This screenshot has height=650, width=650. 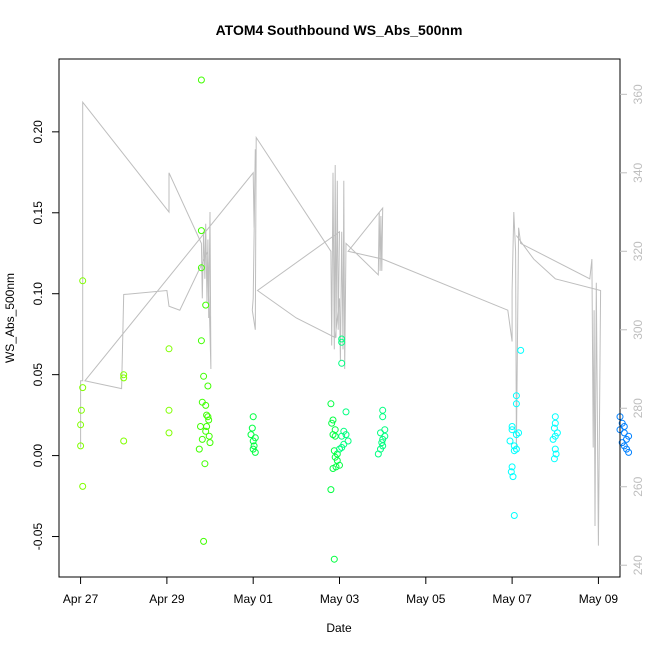 I want to click on y2-tick-label: 340, so click(x=638, y=172).